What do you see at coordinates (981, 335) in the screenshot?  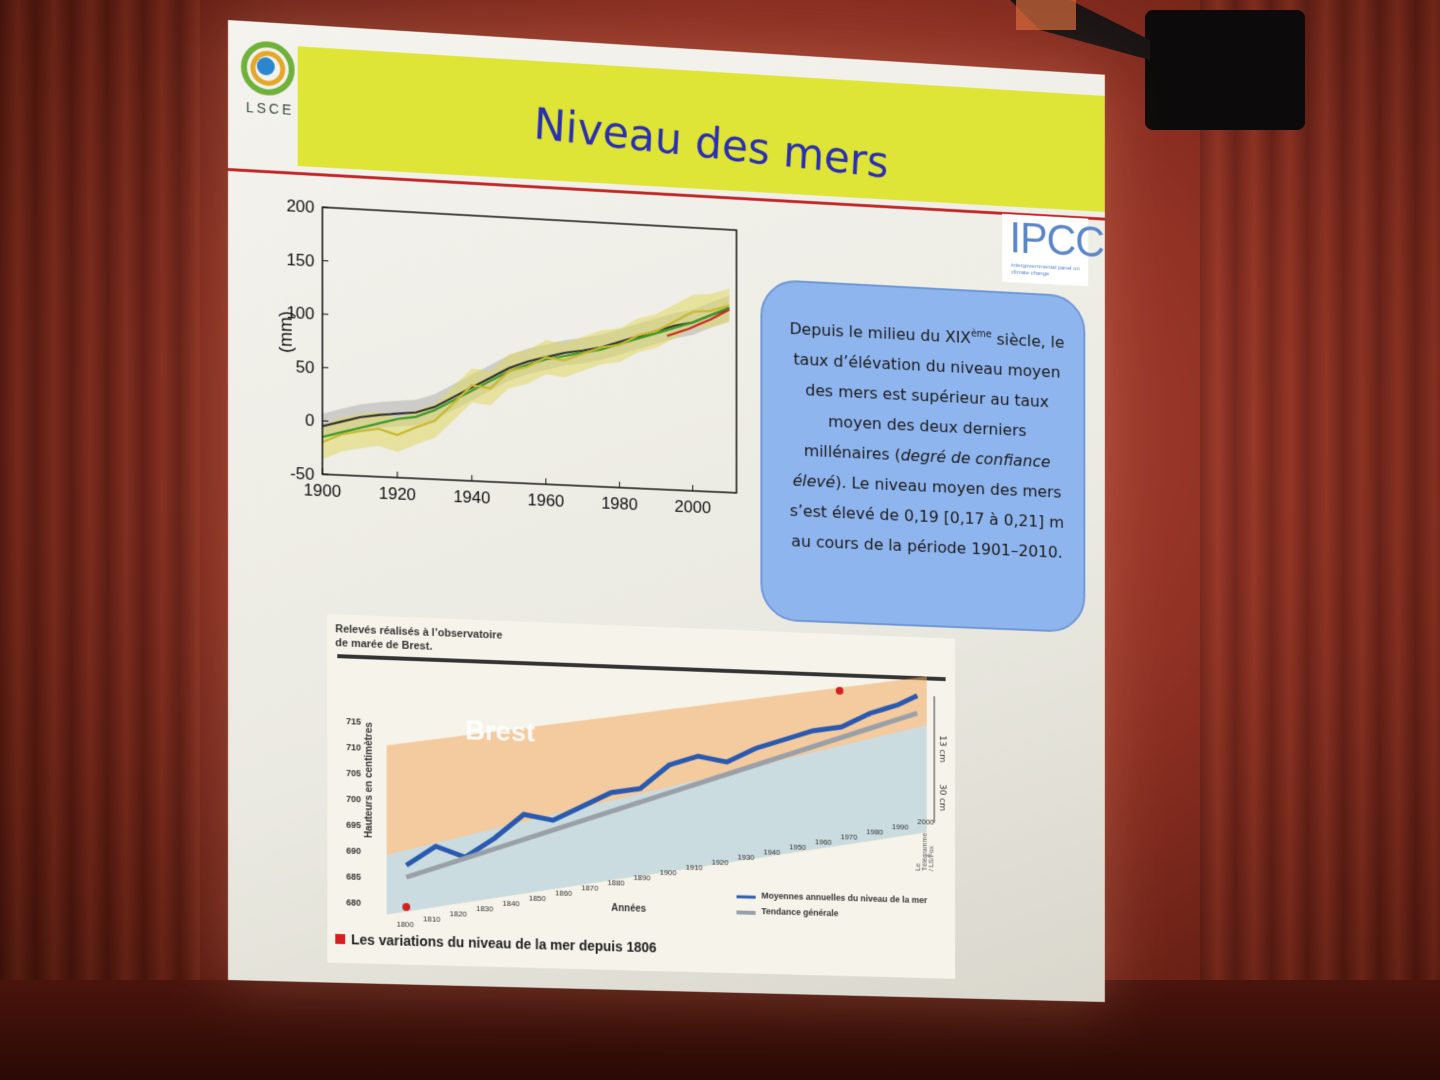 I see `info-text-sup: ème` at bounding box center [981, 335].